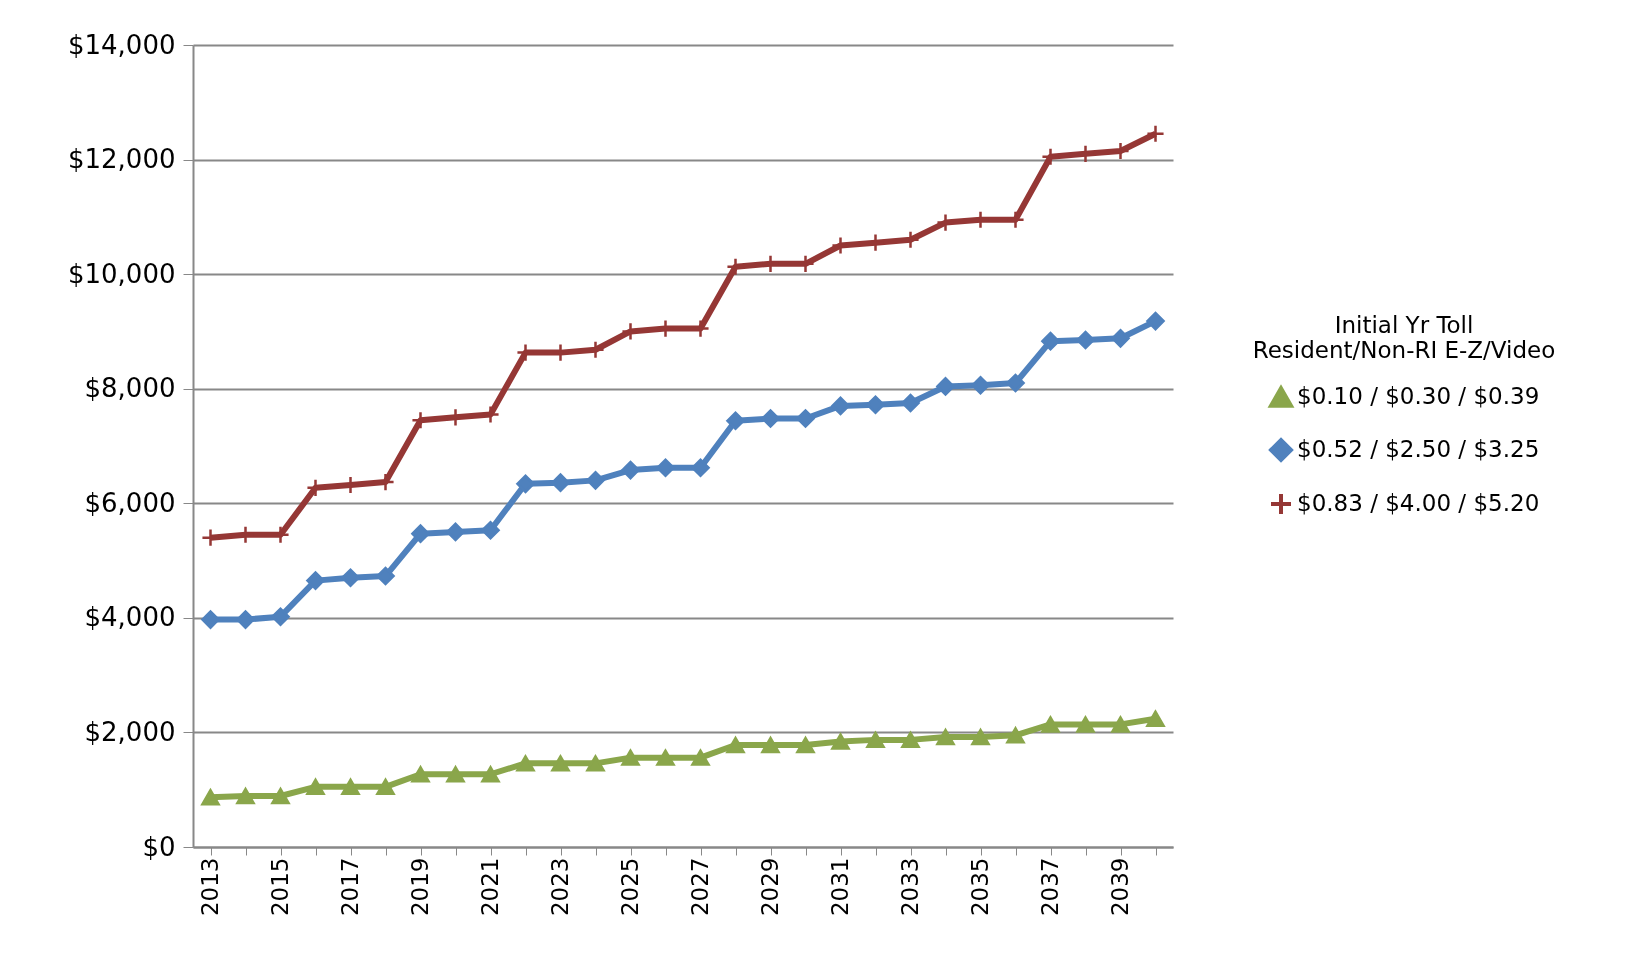 The height and width of the screenshot is (955, 1633). What do you see at coordinates (130, 617) in the screenshot?
I see `y-tick-label: $4,000` at bounding box center [130, 617].